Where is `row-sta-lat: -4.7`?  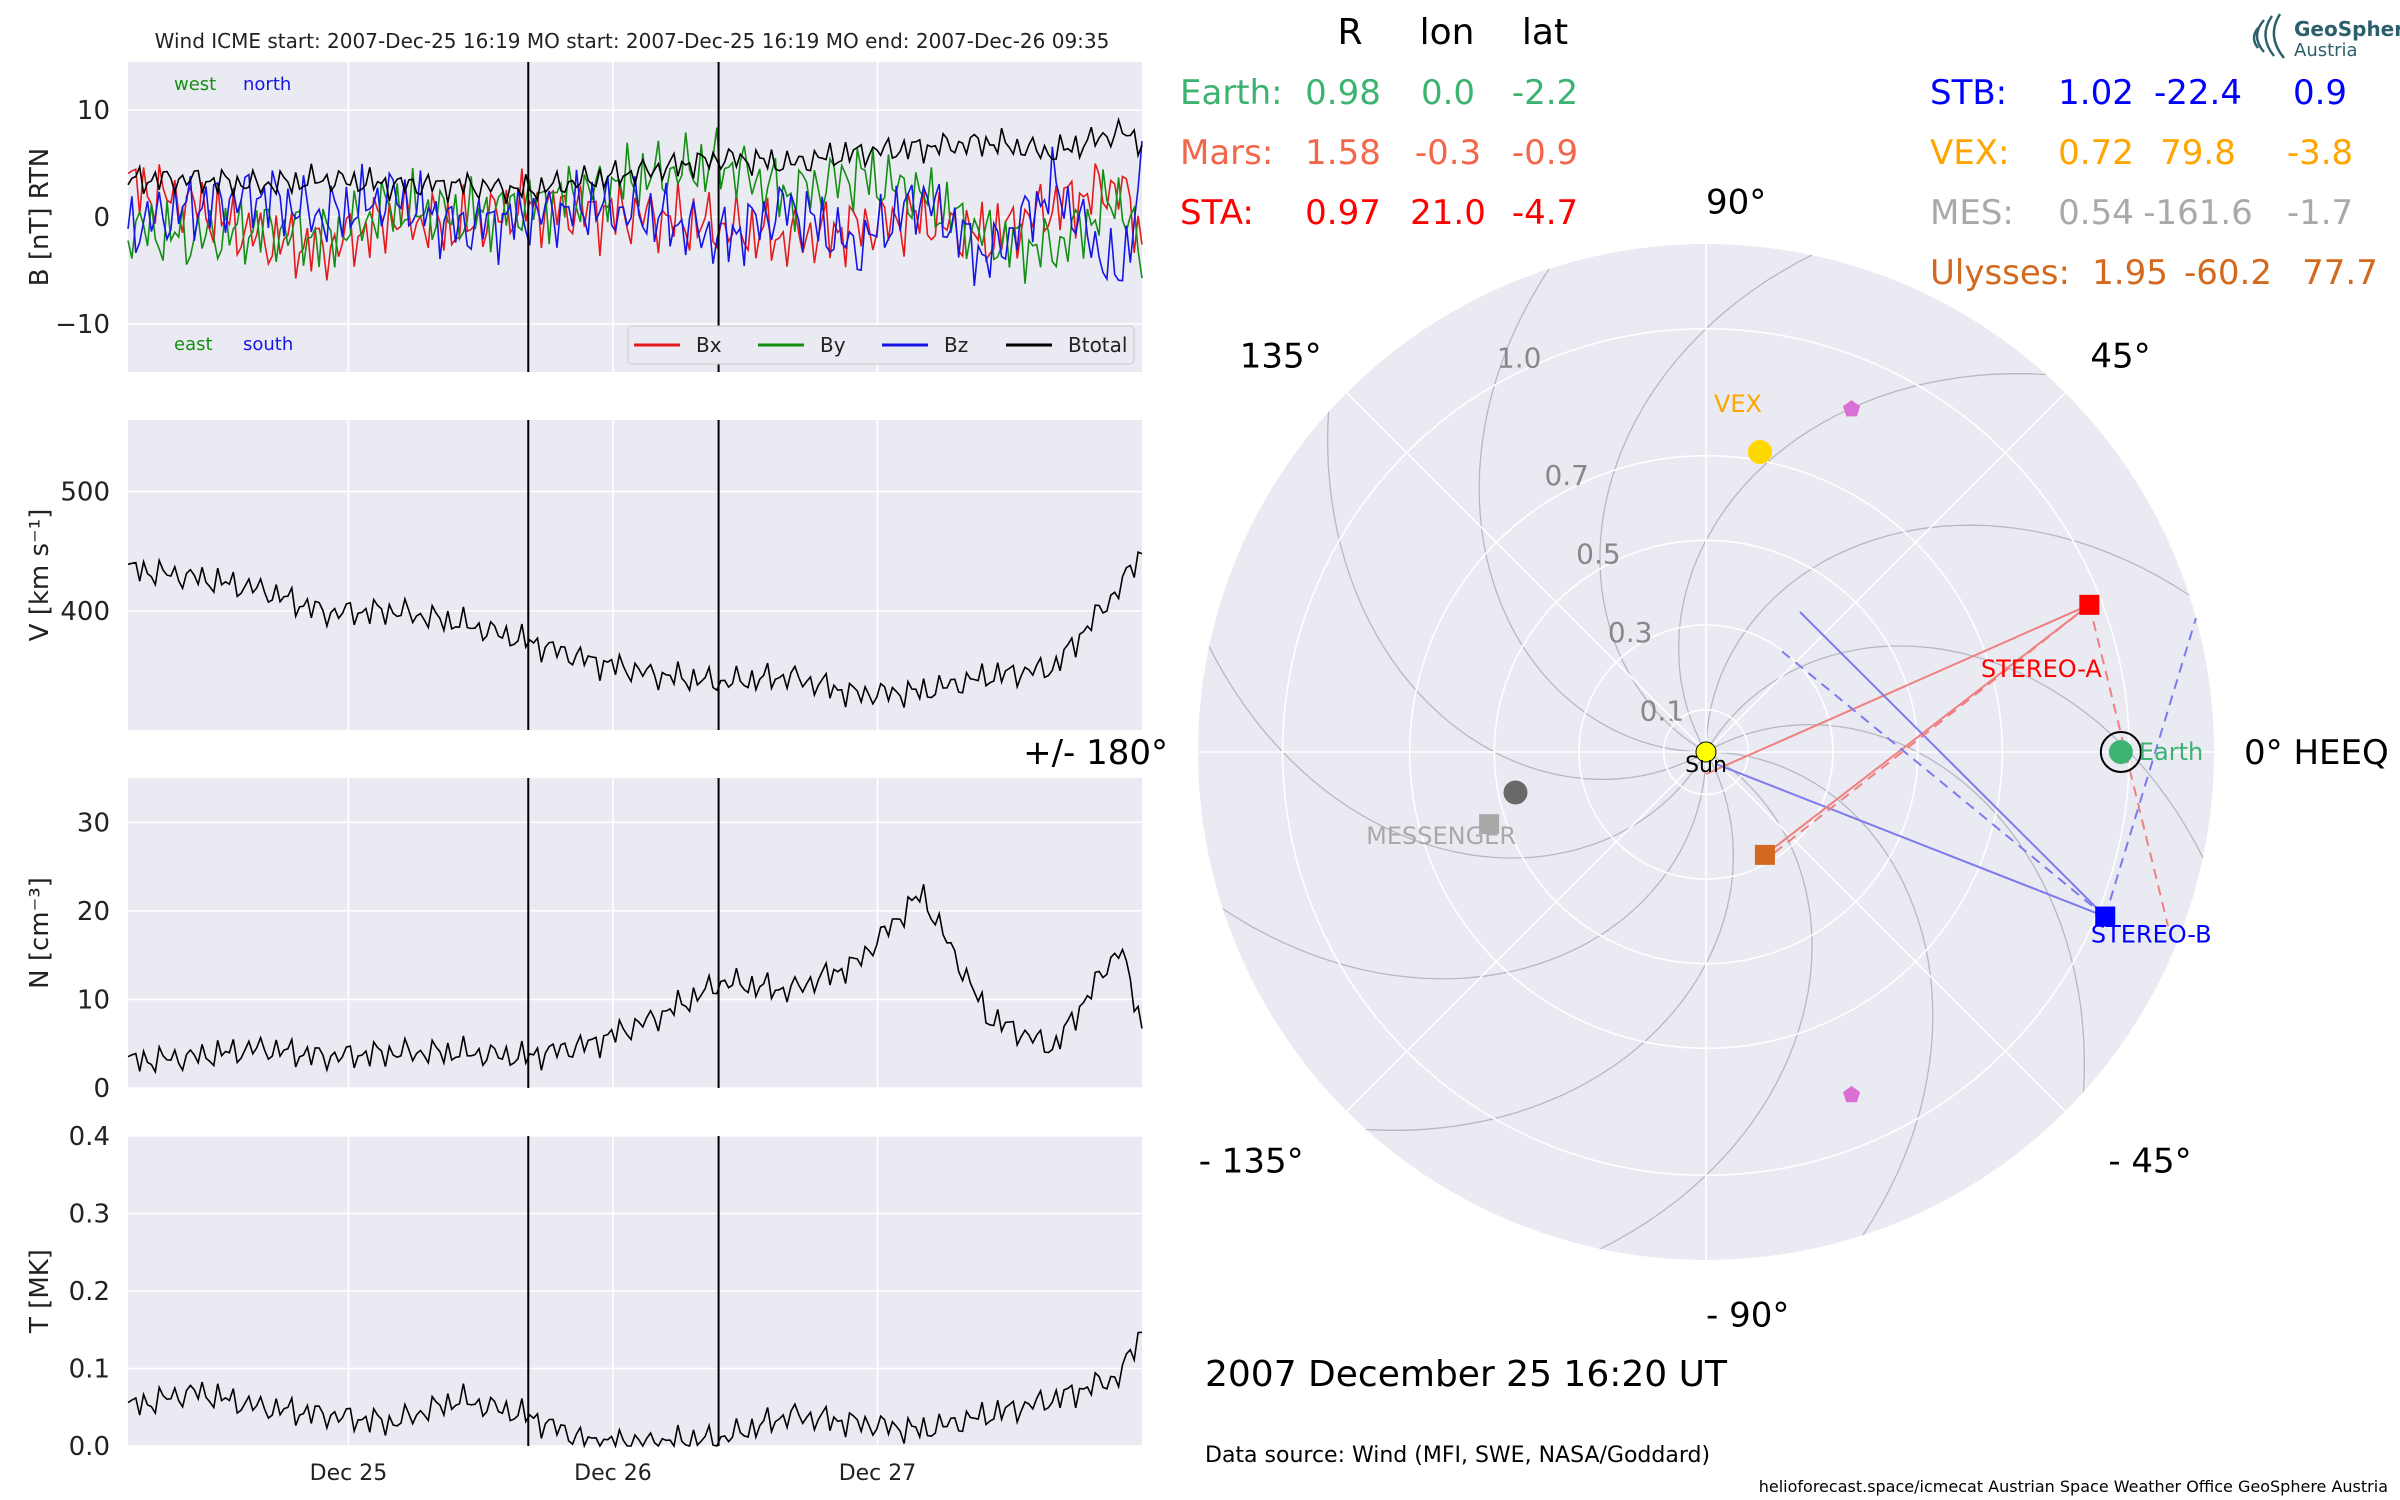
row-sta-lat: -4.7 is located at coordinates (1545, 213).